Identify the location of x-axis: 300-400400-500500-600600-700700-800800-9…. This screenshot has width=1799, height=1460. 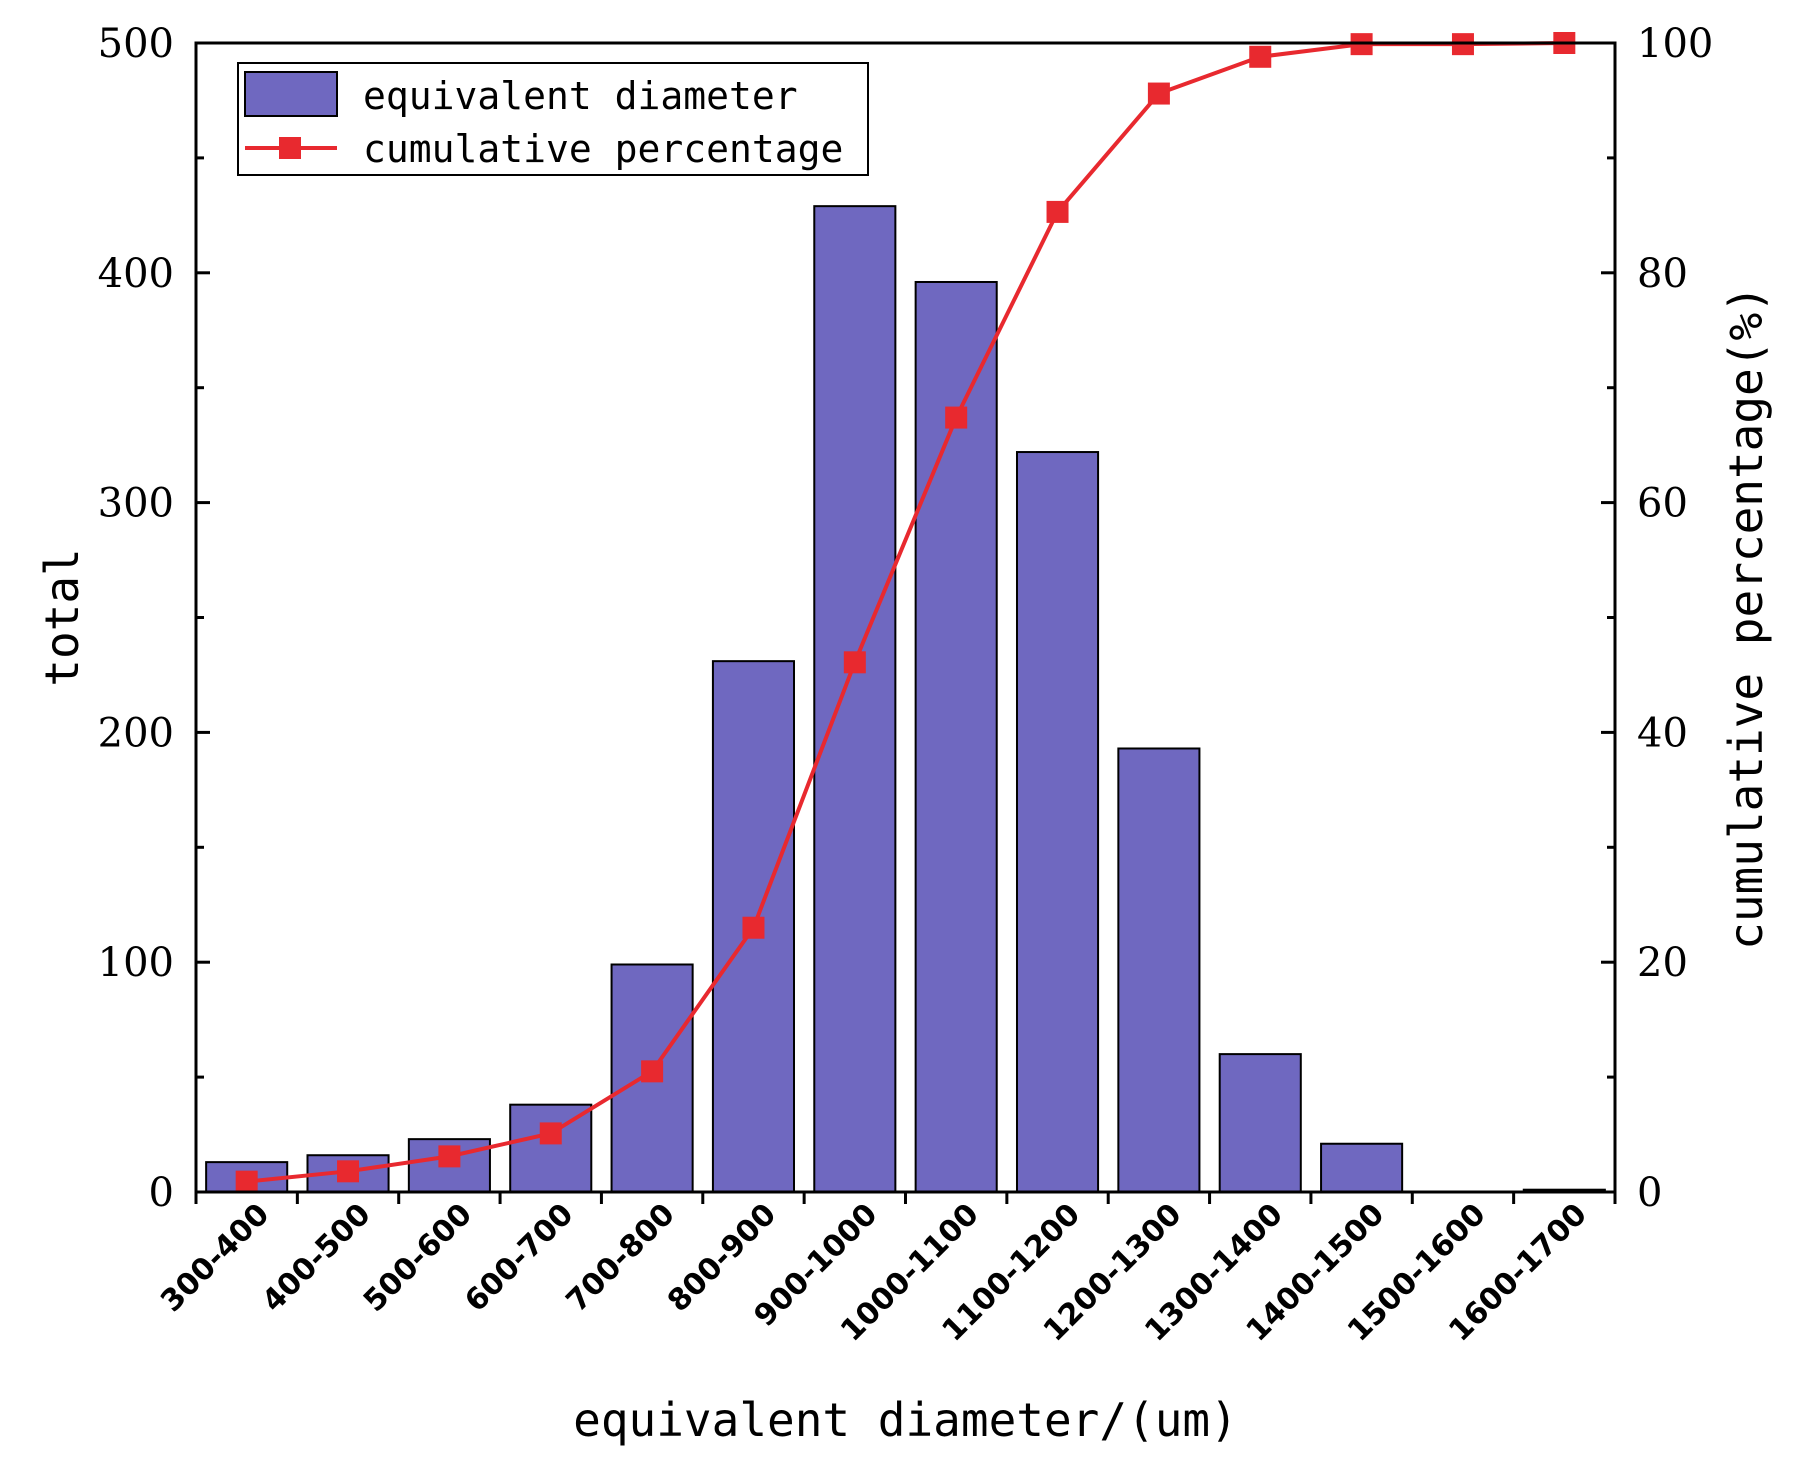
(885, 1270).